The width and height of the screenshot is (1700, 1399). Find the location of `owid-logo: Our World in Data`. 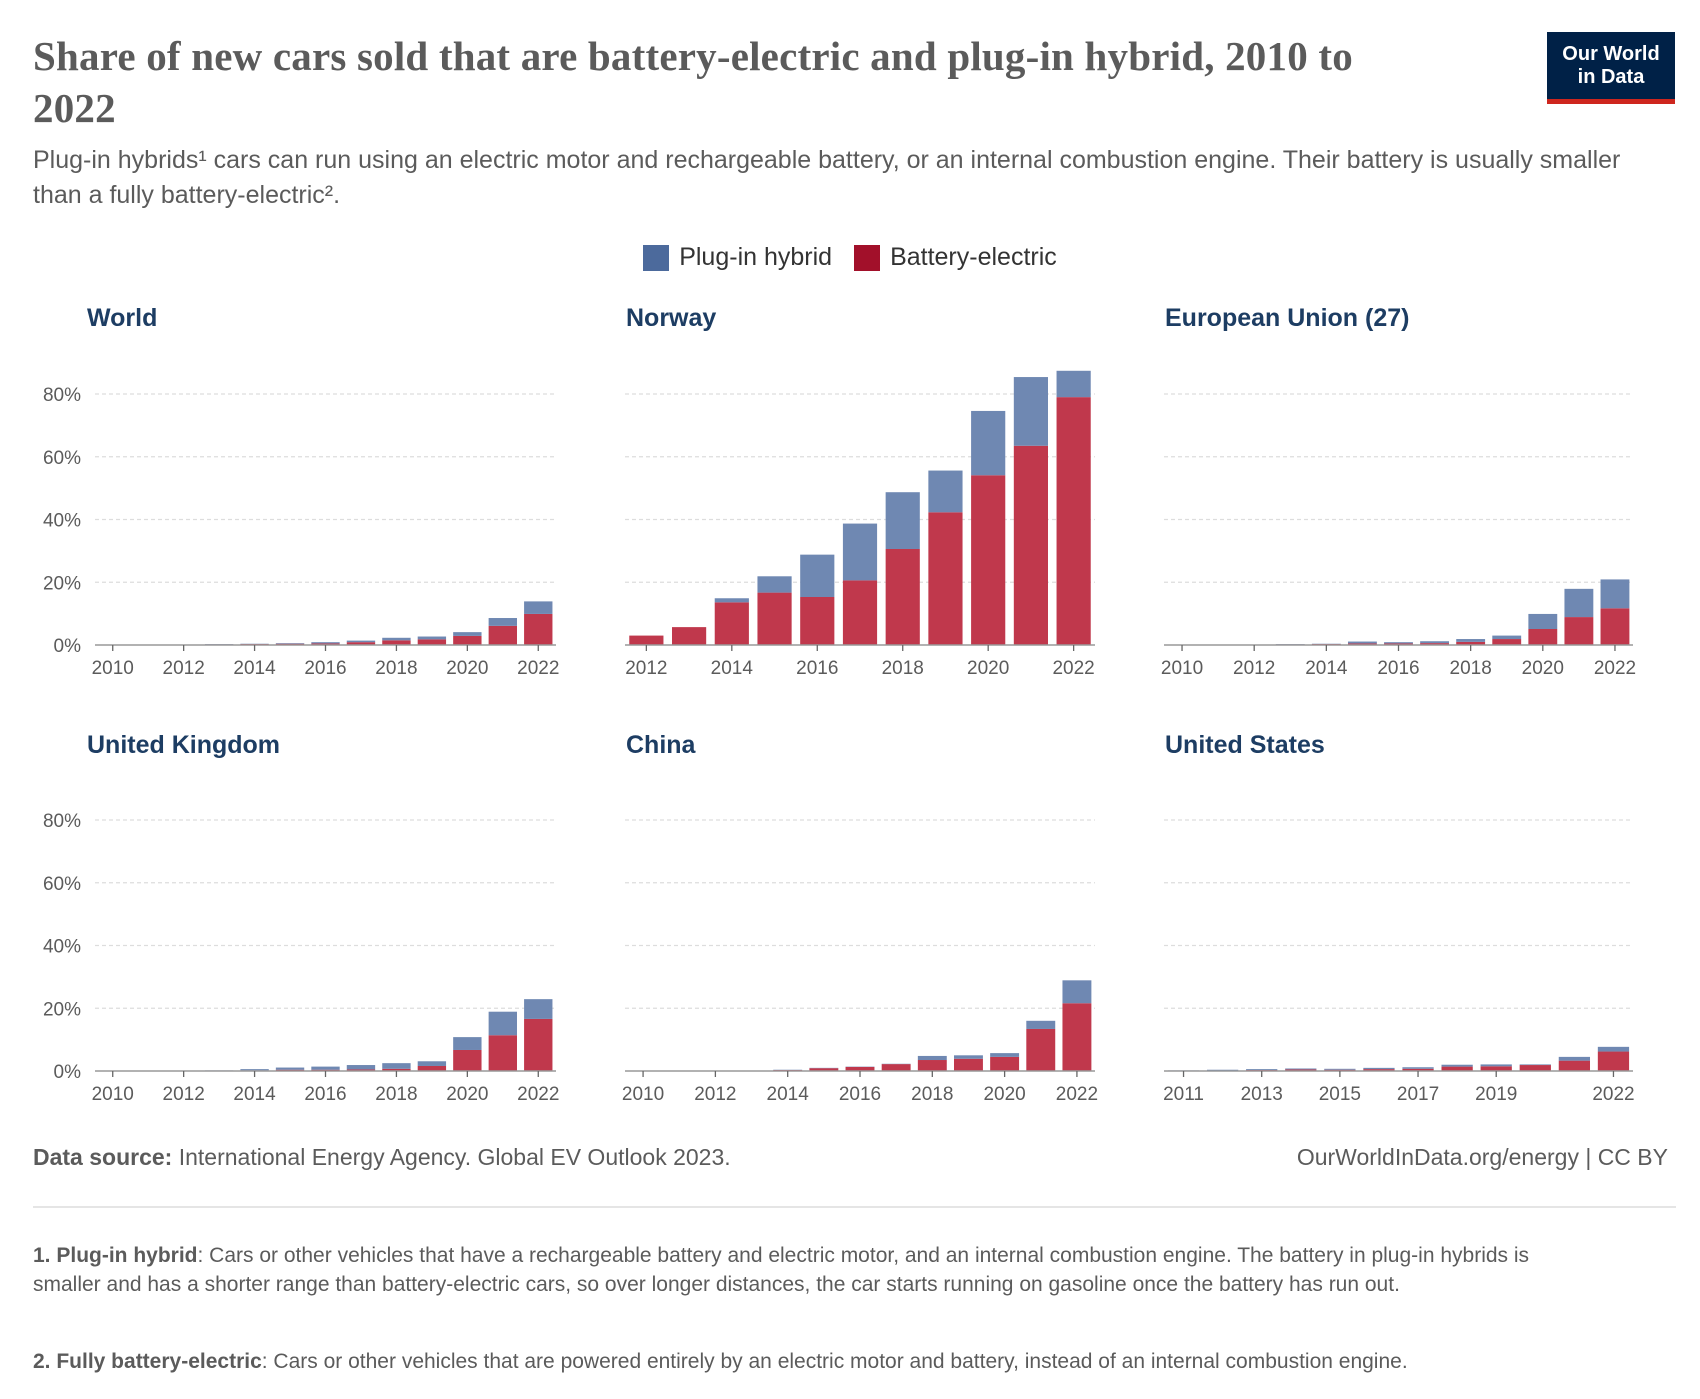

owid-logo: Our World in Data is located at coordinates (1611, 68).